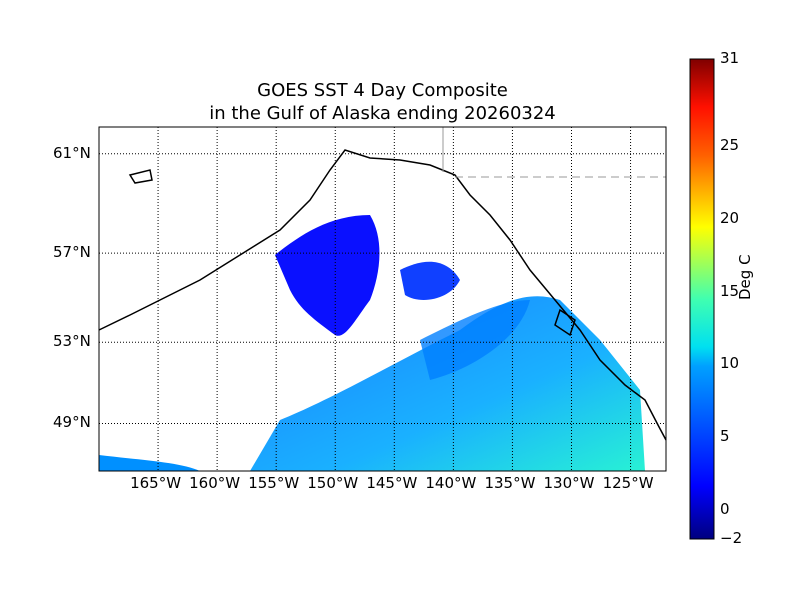 This screenshot has width=800, height=600. I want to click on lat-tick-label: 61°N, so click(72, 152).